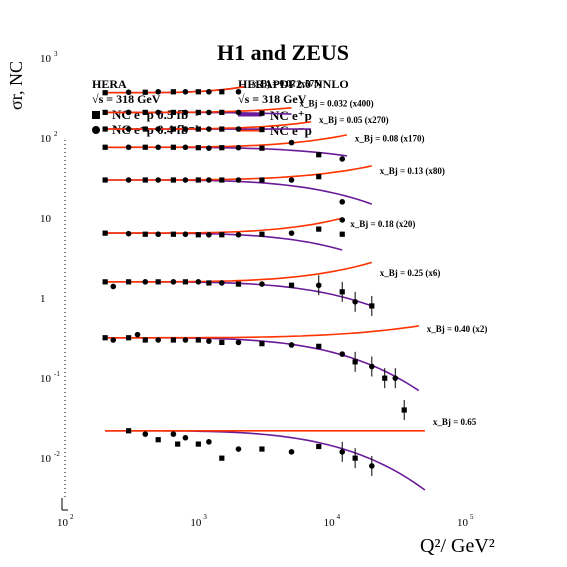  What do you see at coordinates (126, 99) in the screenshot?
I see `legend-data-energy: √s = 318 GeV` at bounding box center [126, 99].